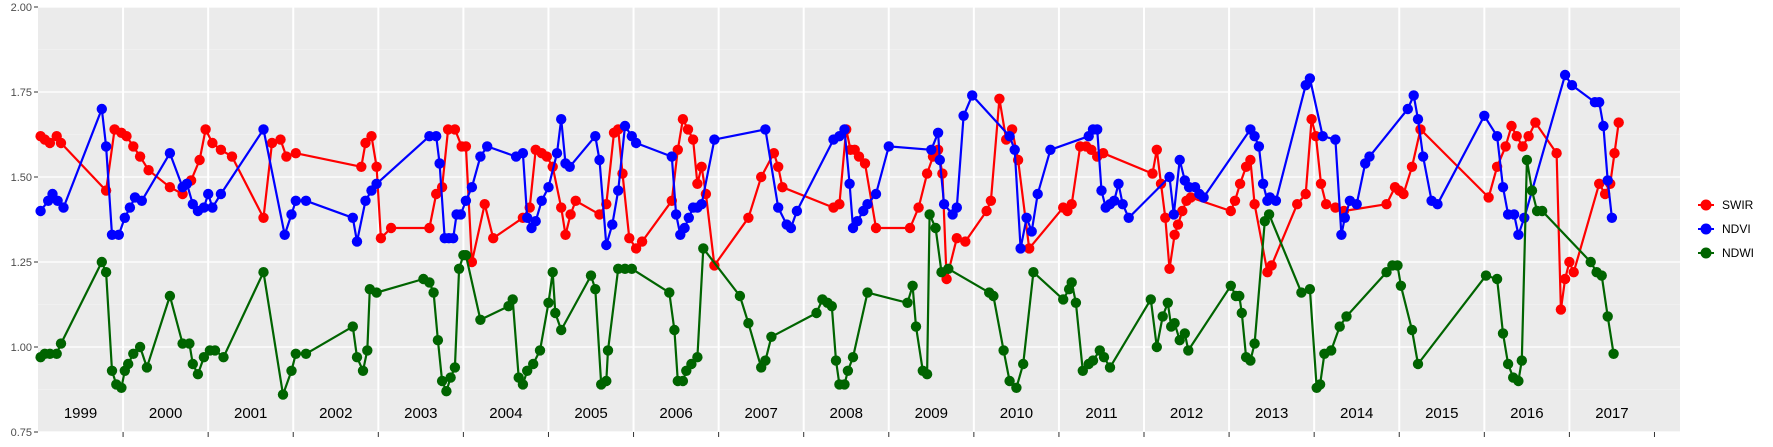 The image size is (1773, 447). I want to click on year-label: 2016, so click(1526, 413).